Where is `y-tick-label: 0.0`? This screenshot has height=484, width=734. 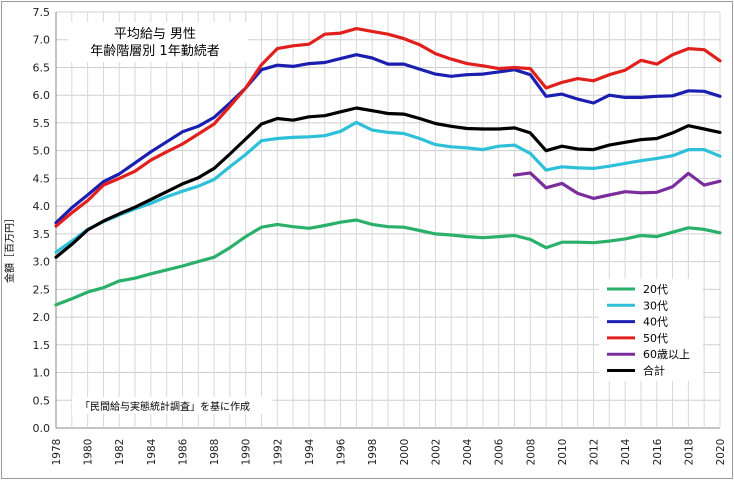 y-tick-label: 0.0 is located at coordinates (42, 428).